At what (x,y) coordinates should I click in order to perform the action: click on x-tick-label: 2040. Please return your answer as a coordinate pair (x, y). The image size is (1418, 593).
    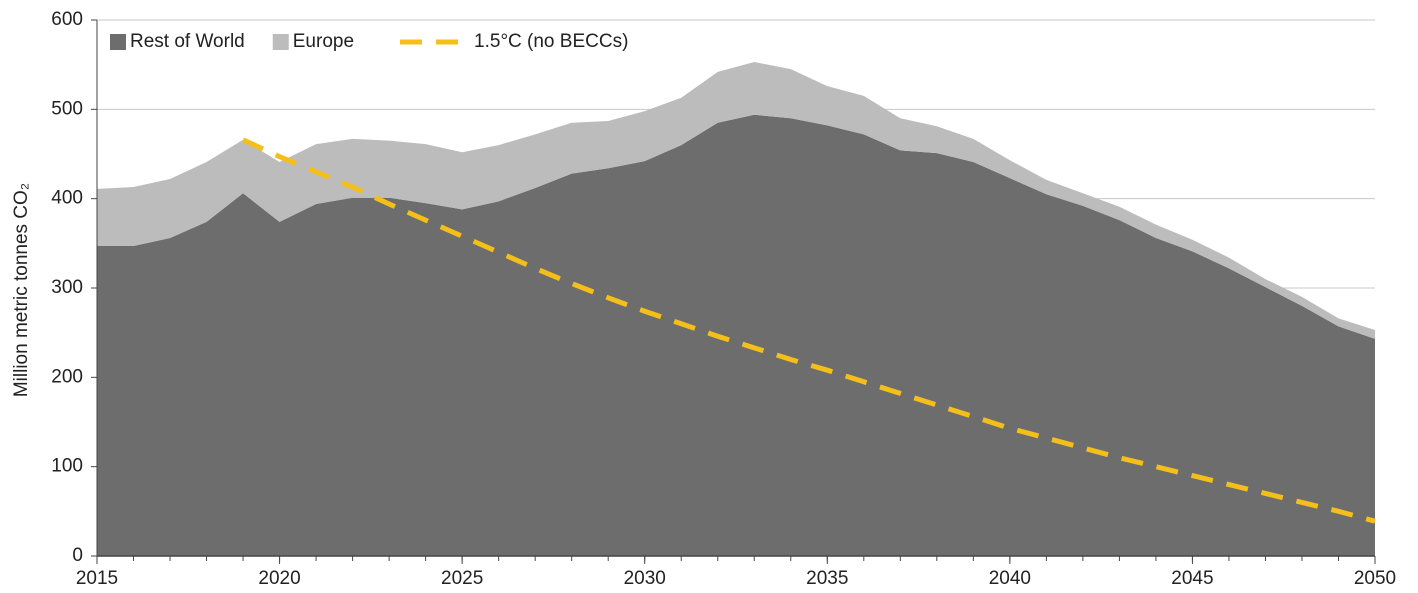
    Looking at the image, I should click on (1010, 578).